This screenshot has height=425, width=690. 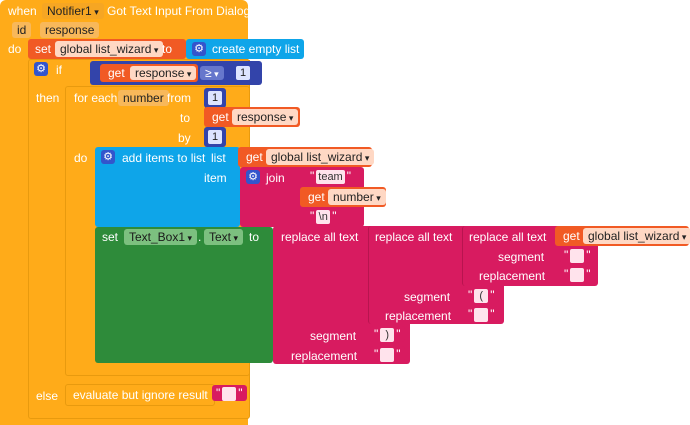 What do you see at coordinates (179, 11) in the screenshot?
I see `event-name: Got Text Input From Dialog` at bounding box center [179, 11].